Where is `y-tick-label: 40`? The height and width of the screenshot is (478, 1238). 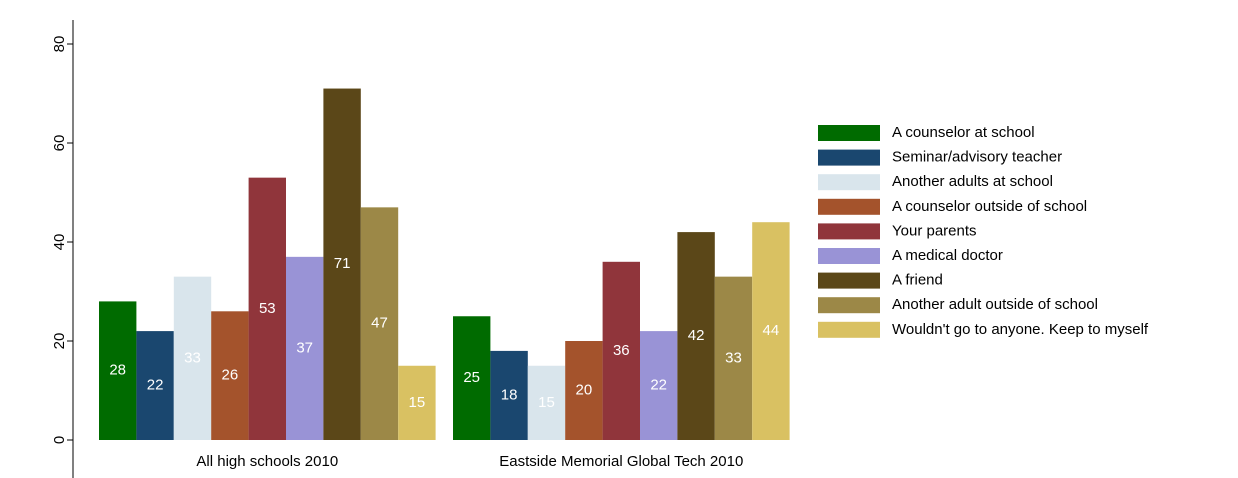 y-tick-label: 40 is located at coordinates (59, 242).